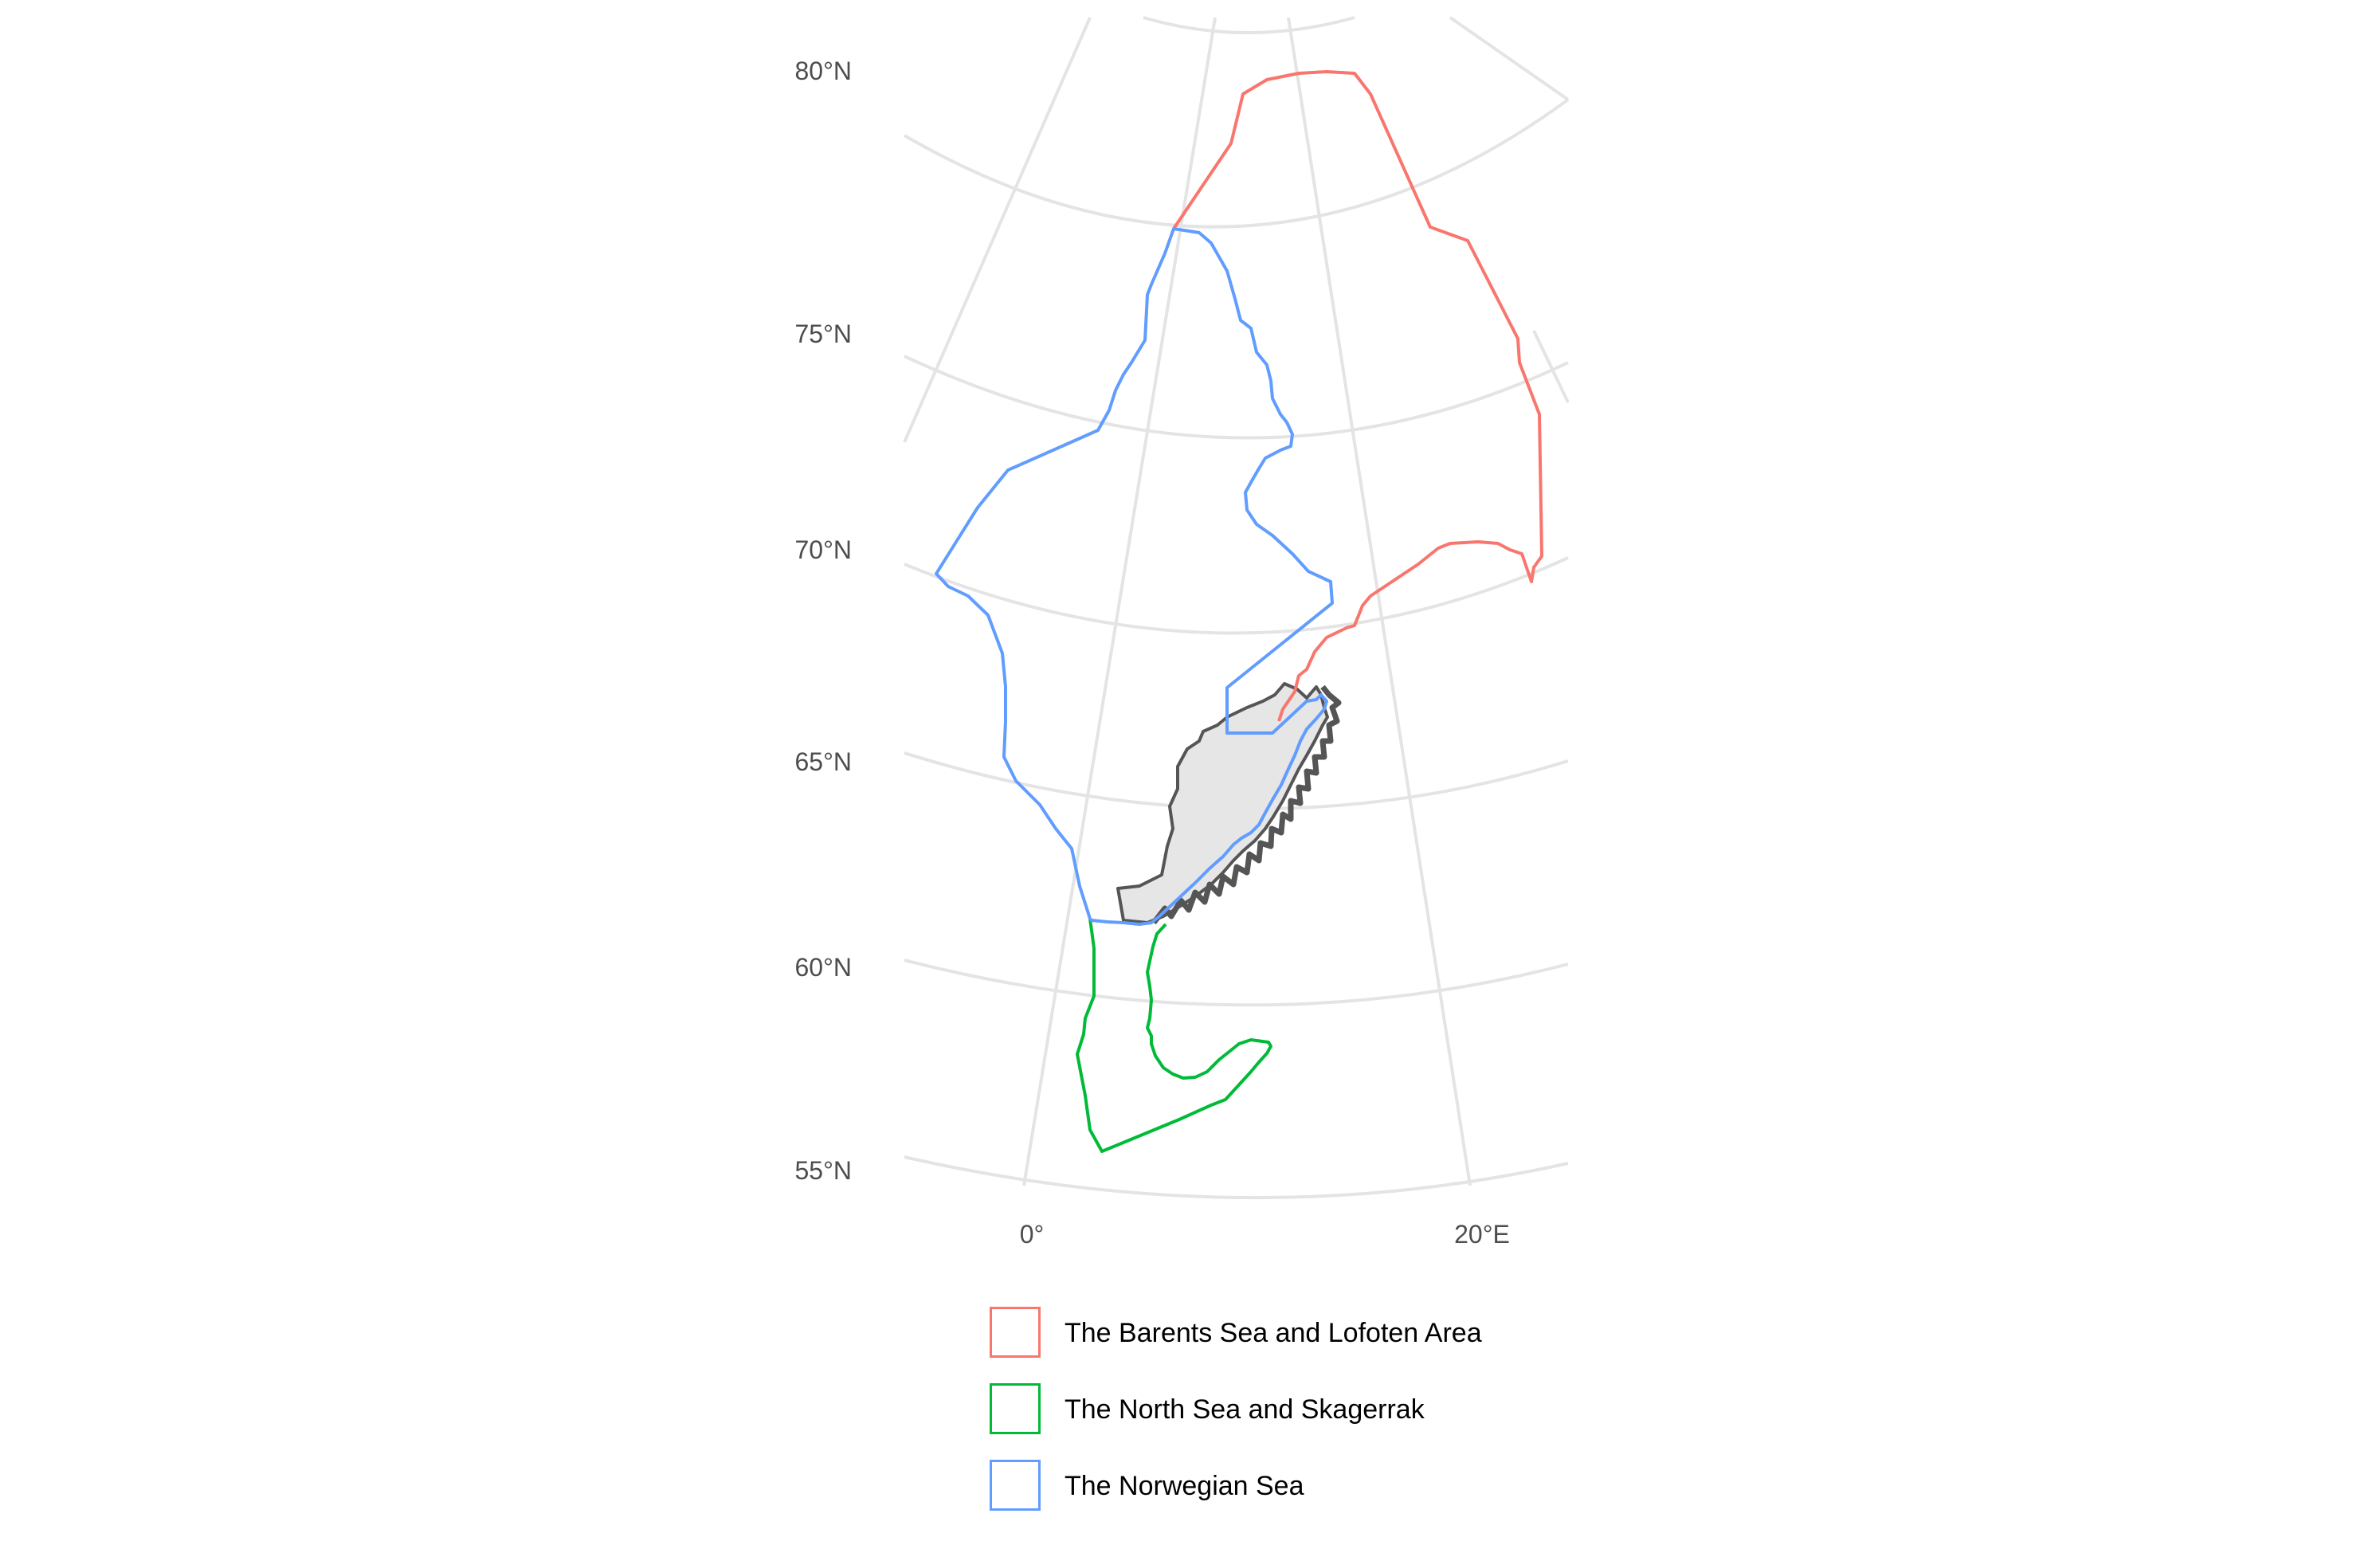  I want to click on legend-label-north-sea: The North Sea and Skagerrak, so click(1245, 1409).